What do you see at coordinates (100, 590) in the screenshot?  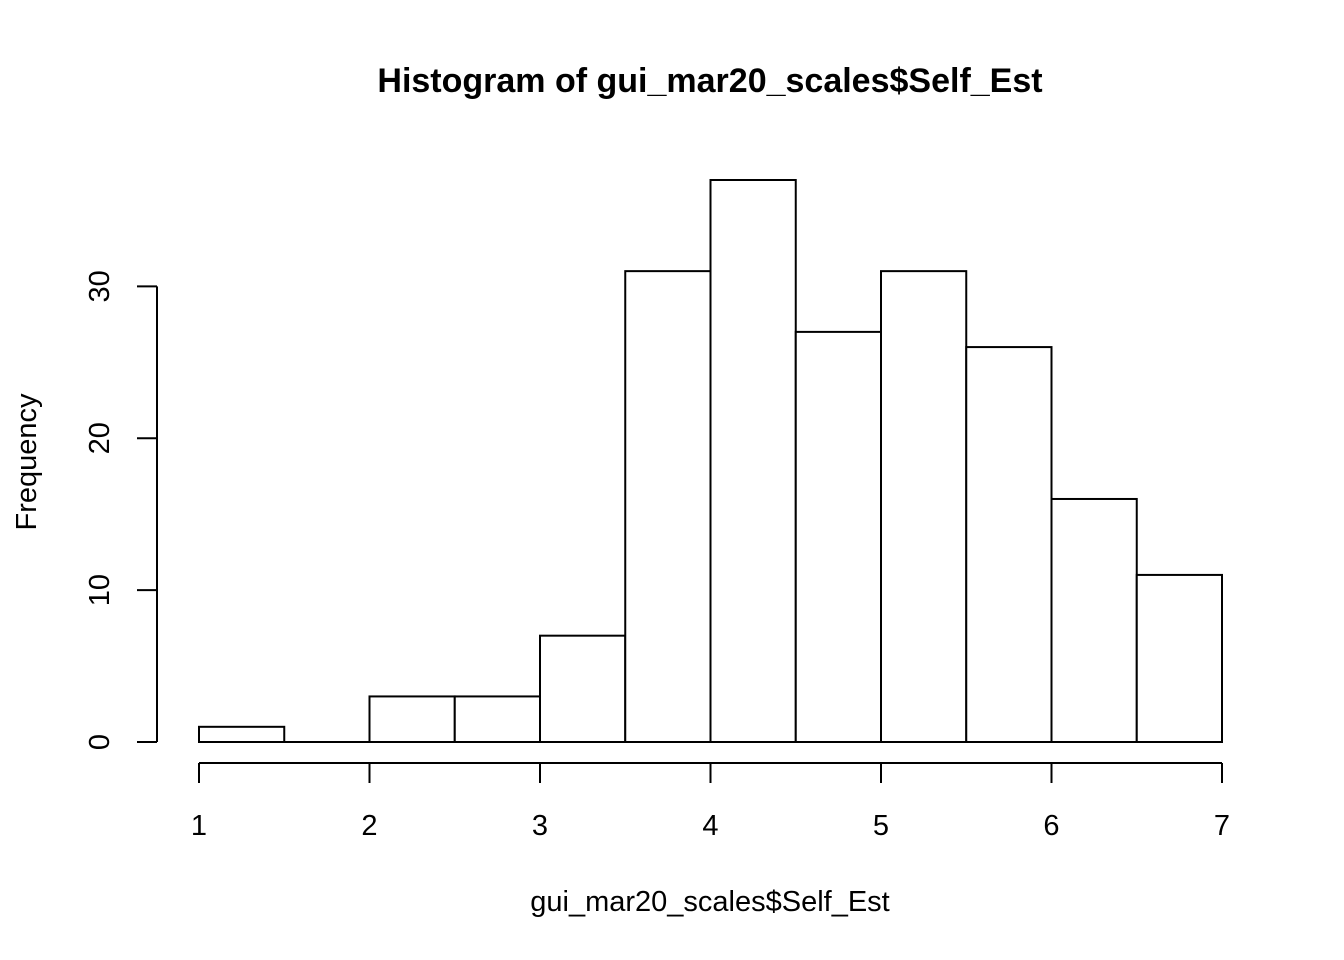 I see `y-tick-label: 10` at bounding box center [100, 590].